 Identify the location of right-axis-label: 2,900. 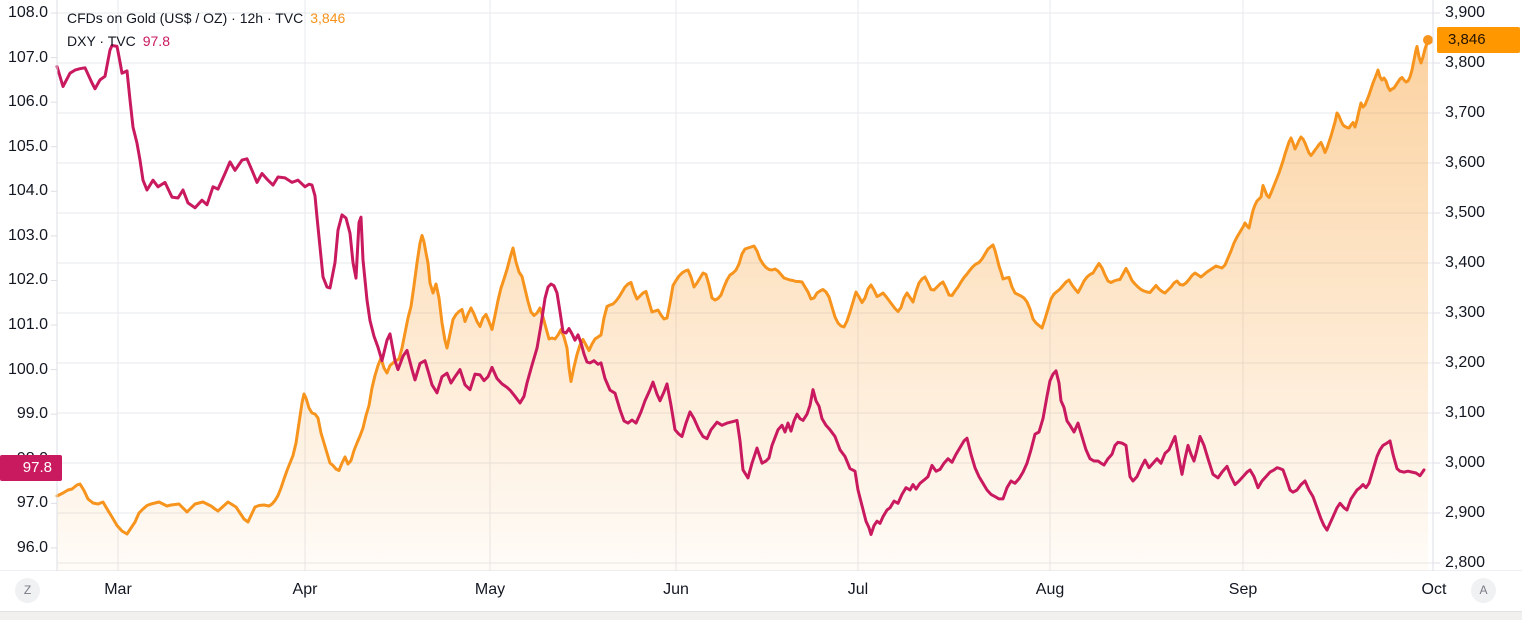
(1465, 512).